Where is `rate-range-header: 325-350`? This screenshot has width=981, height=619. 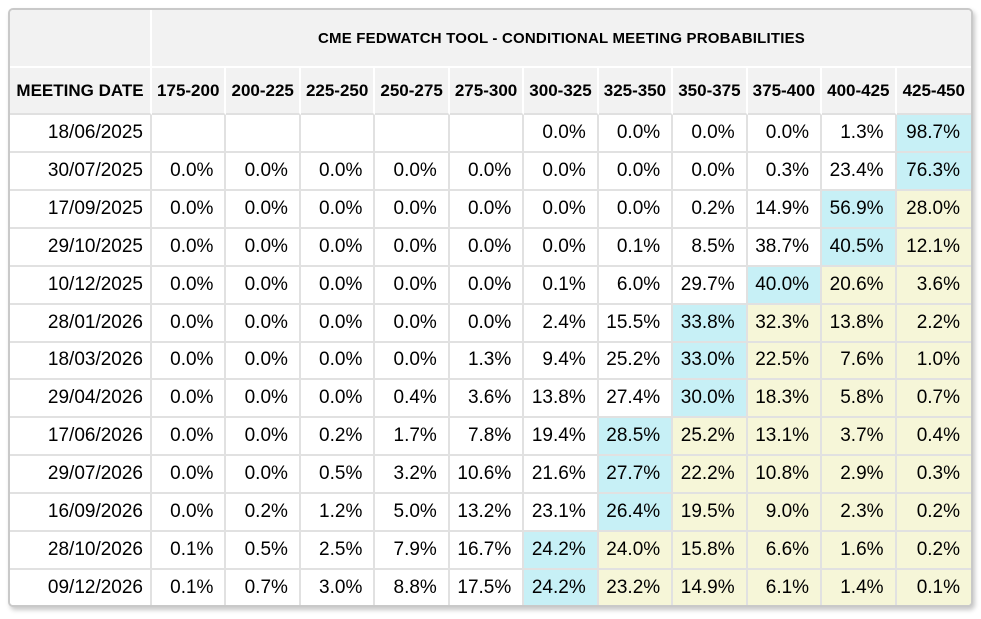 rate-range-header: 325-350 is located at coordinates (636, 91).